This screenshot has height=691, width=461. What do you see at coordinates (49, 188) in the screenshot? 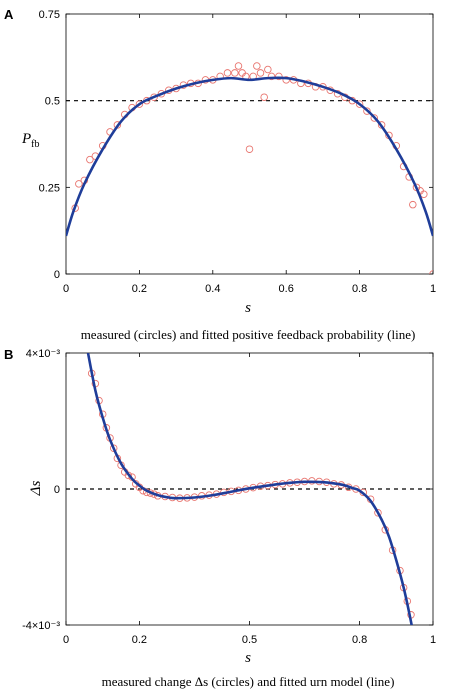
I see `panel-a-y-tick-label: 0.25` at bounding box center [49, 188].